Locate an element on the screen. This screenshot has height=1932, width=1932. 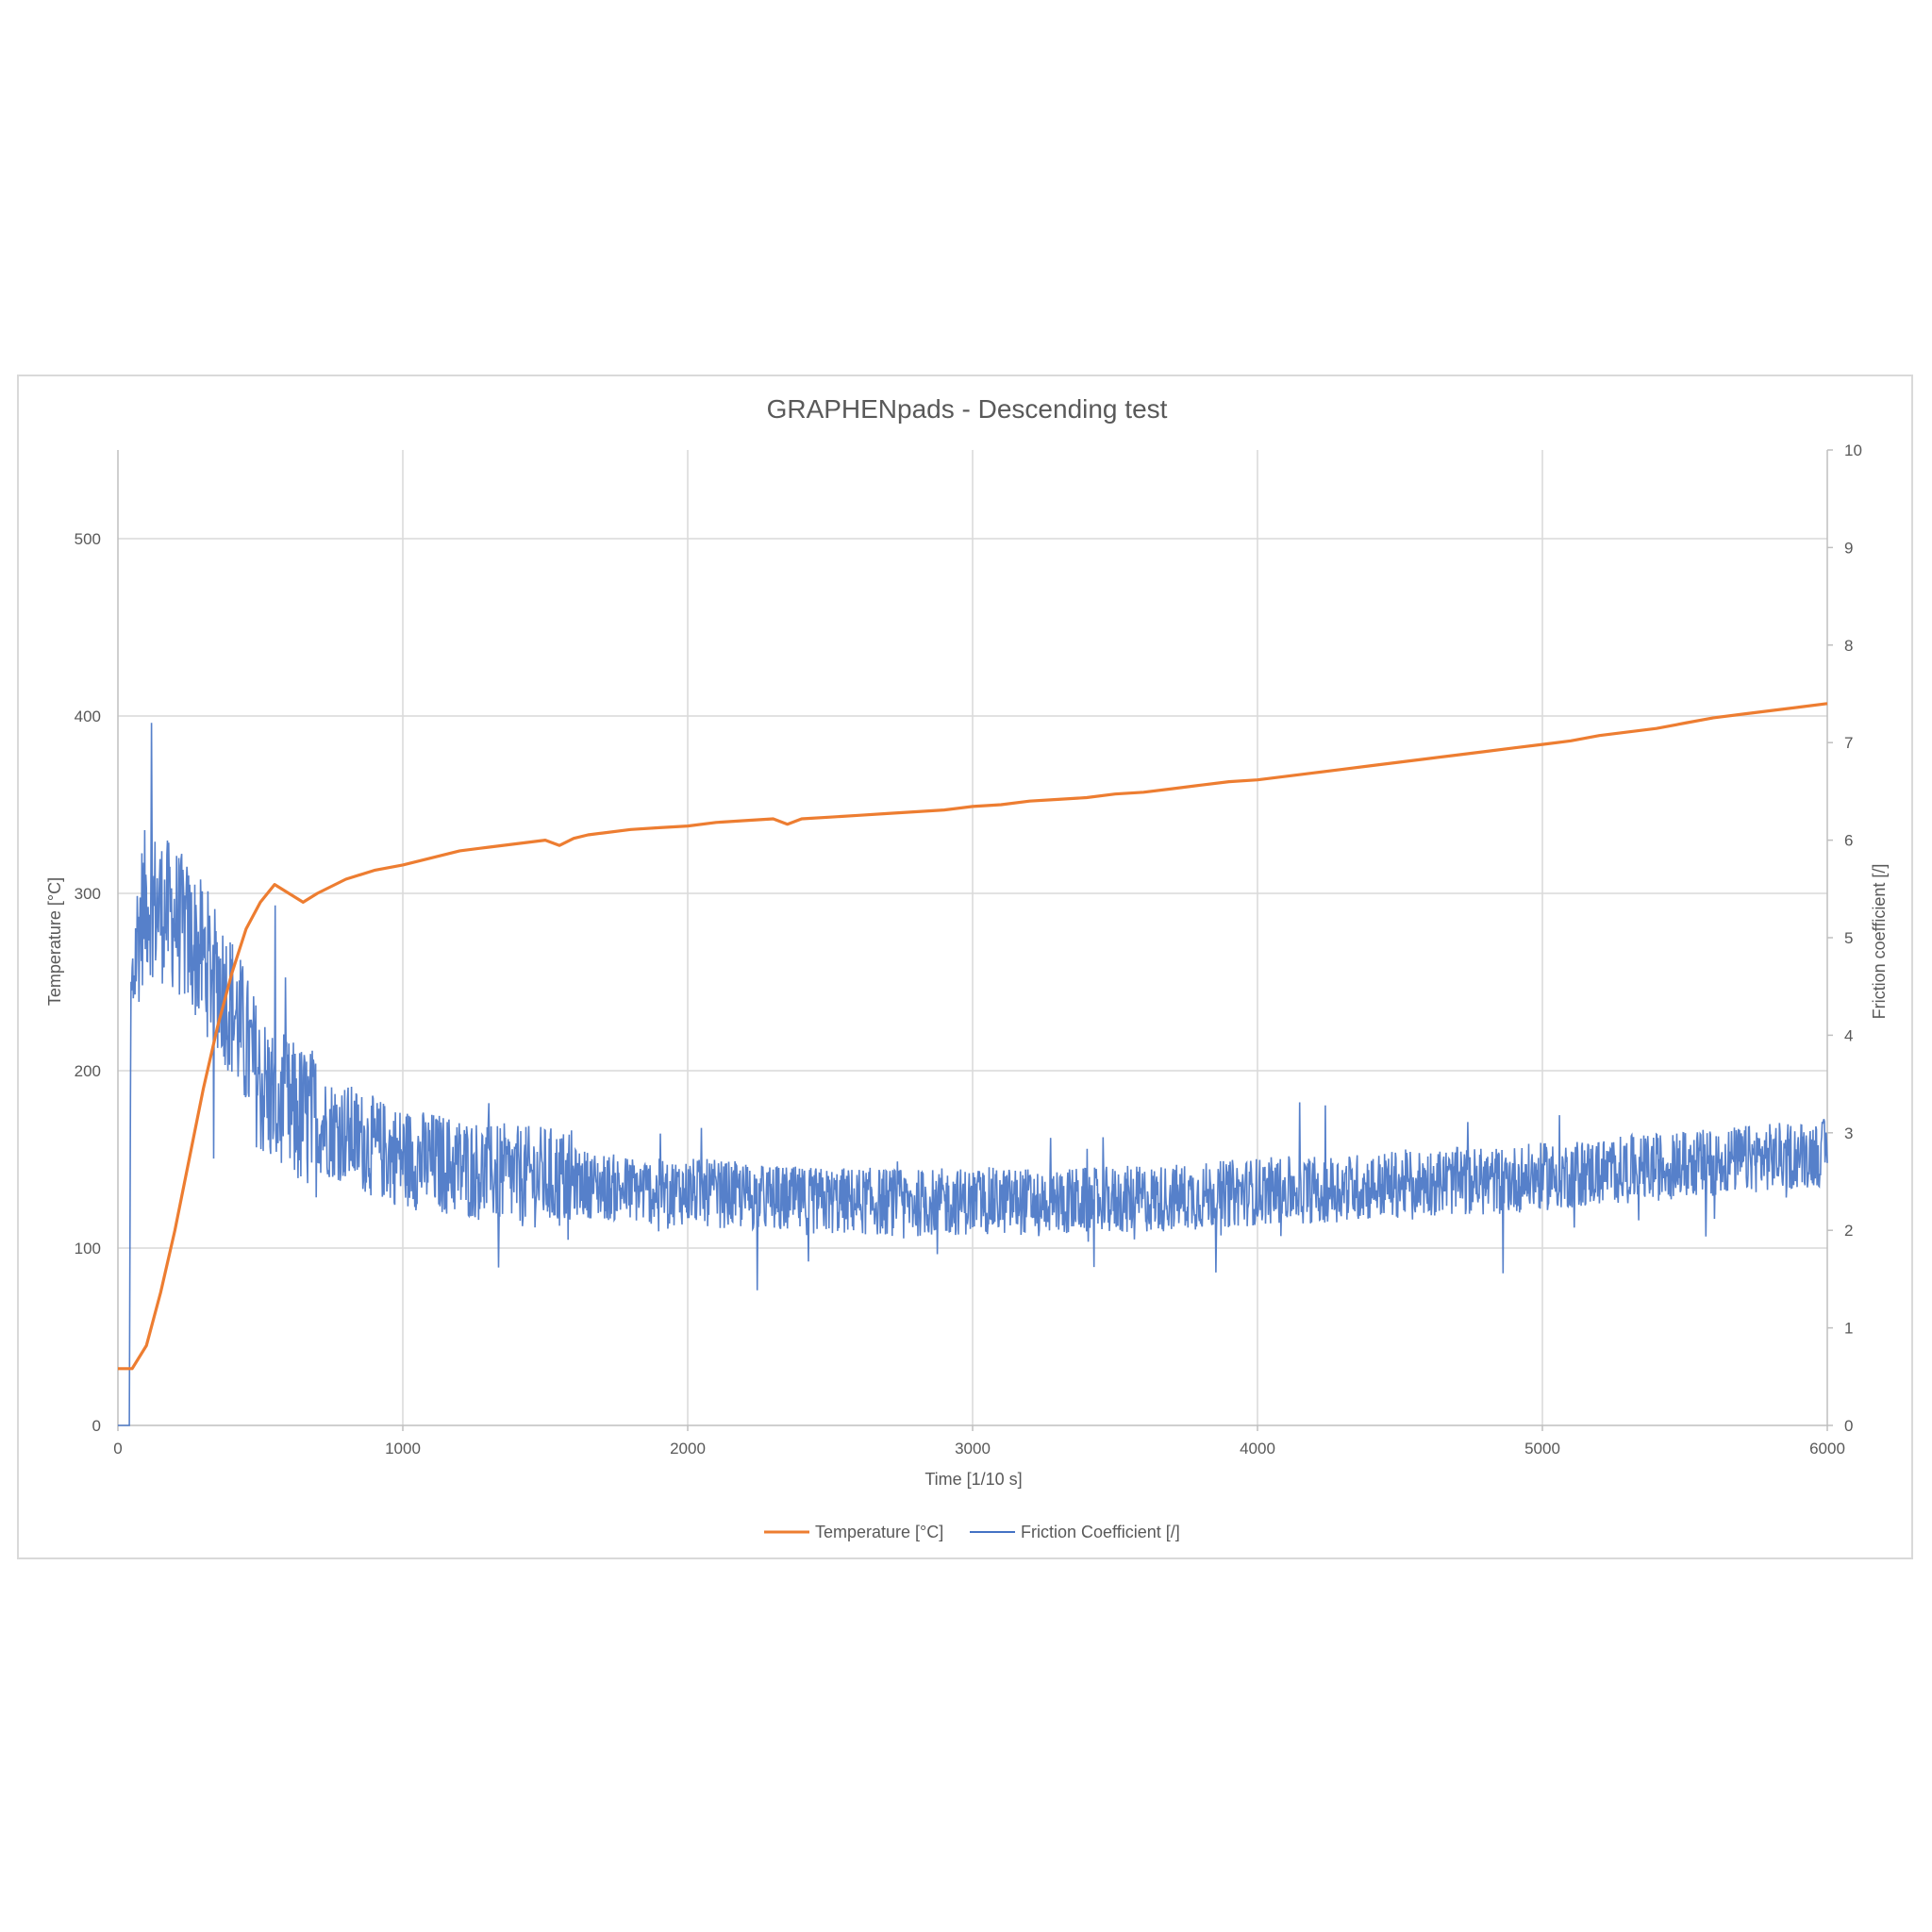
y-left-axis-title: Temperature [°C] is located at coordinates (55, 942).